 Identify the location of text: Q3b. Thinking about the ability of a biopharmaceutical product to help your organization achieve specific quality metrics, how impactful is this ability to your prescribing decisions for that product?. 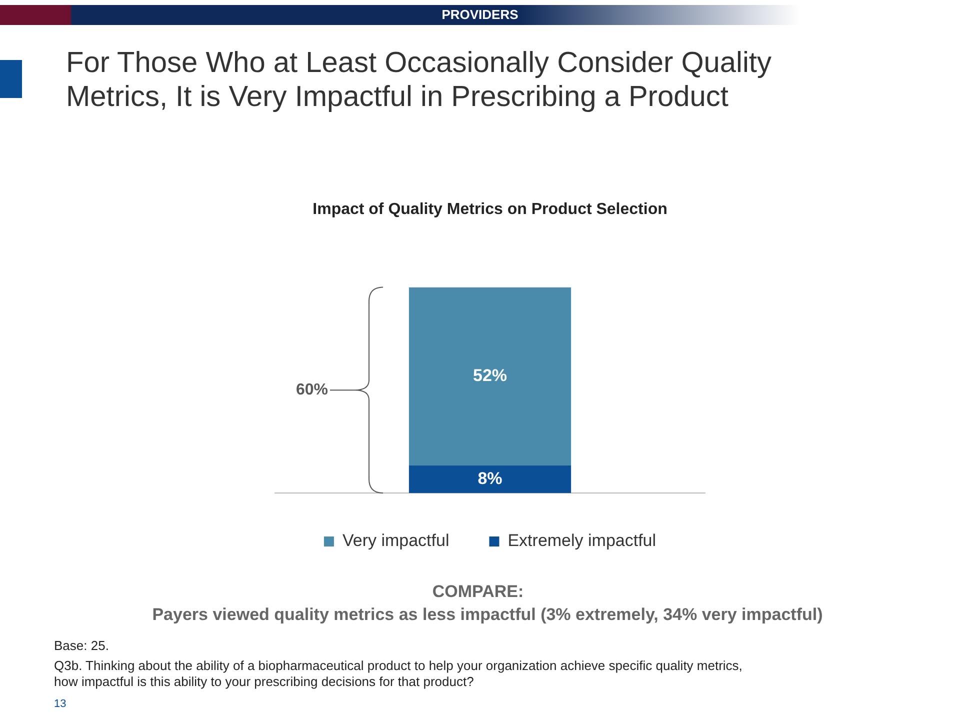
(399, 674).